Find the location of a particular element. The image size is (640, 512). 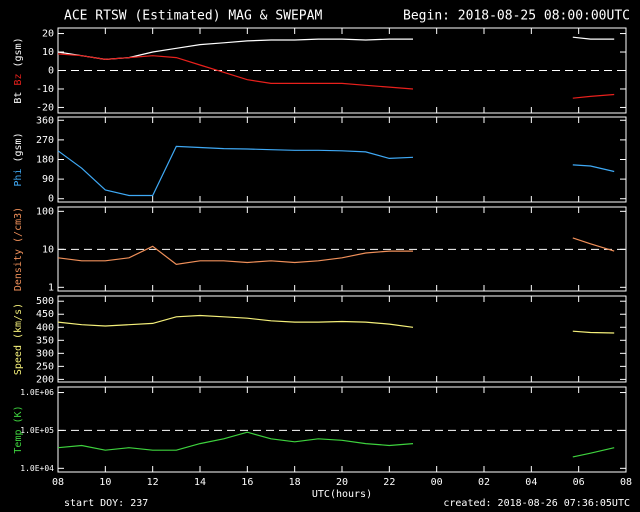

y-axis-label: Phi (gsm) is located at coordinates (18, 159).